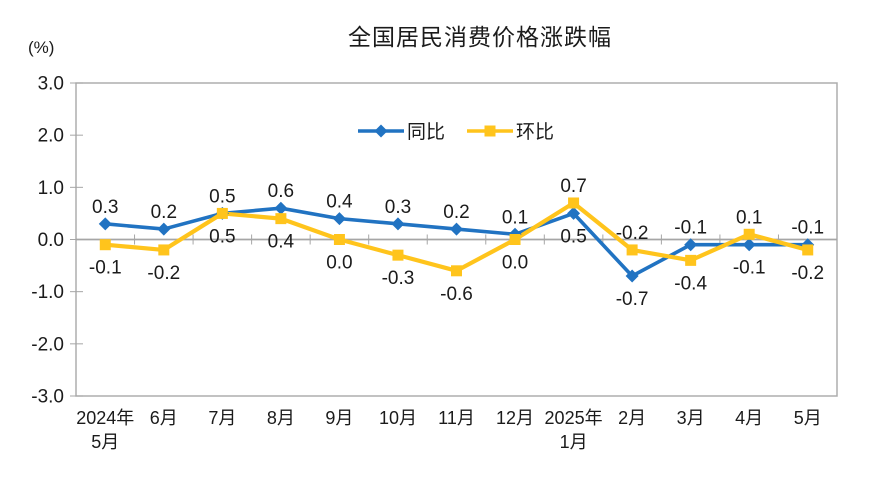  Describe the element at coordinates (398, 418) in the screenshot. I see `x-axis-label: 10月` at that location.